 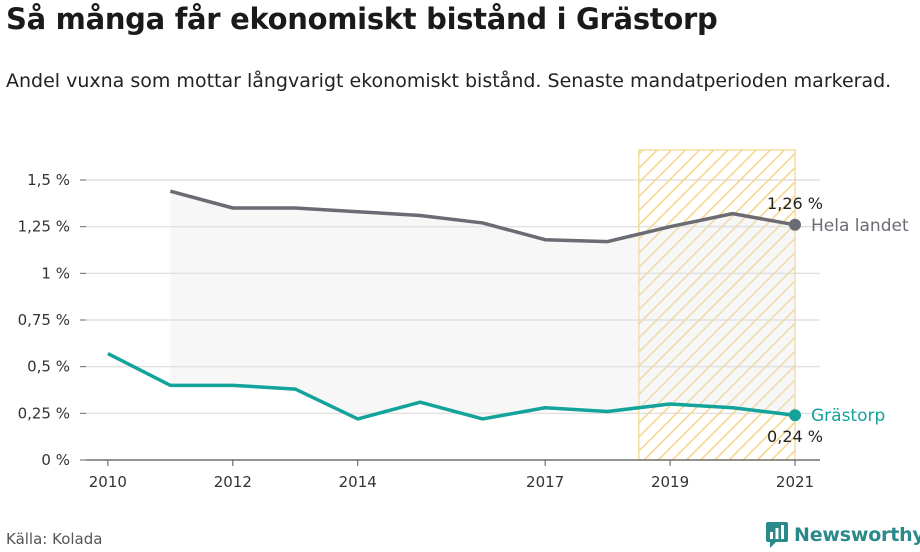 I want to click on x-tick-label: 2019, so click(x=670, y=482).